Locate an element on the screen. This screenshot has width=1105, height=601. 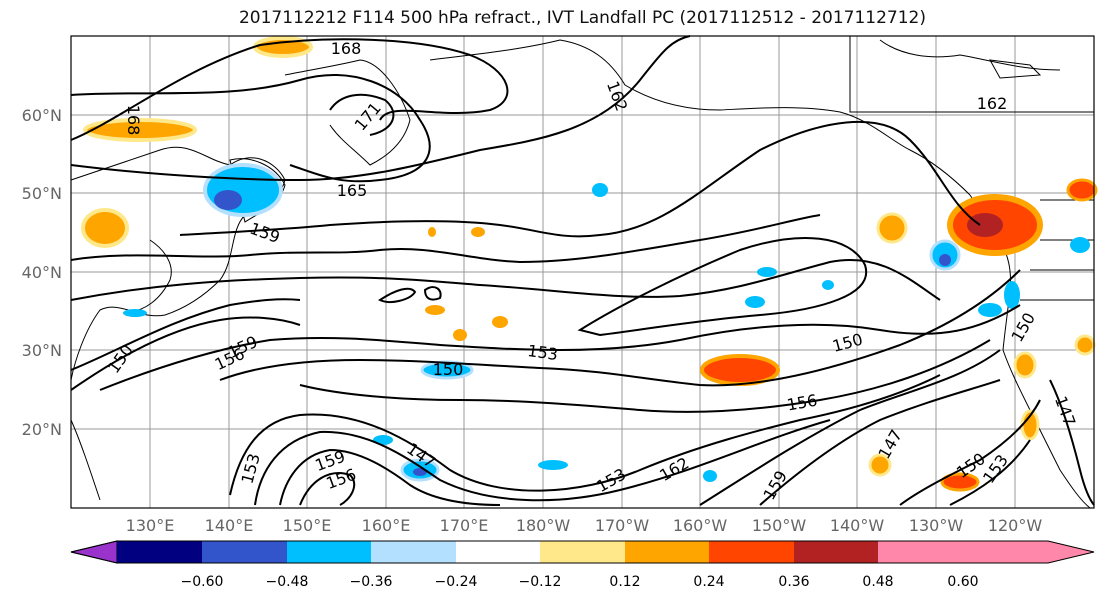
colorbar-tick: −0.36 is located at coordinates (371, 582).